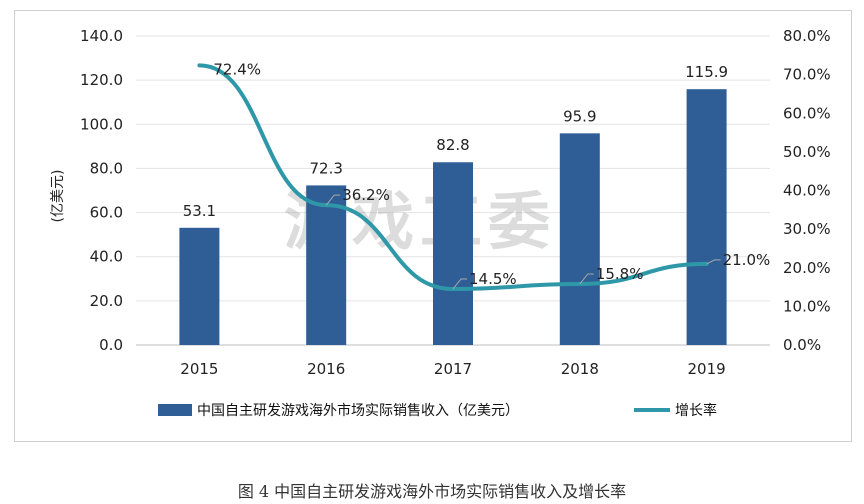  What do you see at coordinates (58, 196) in the screenshot?
I see `y-axis-label: (亿美元)` at bounding box center [58, 196].